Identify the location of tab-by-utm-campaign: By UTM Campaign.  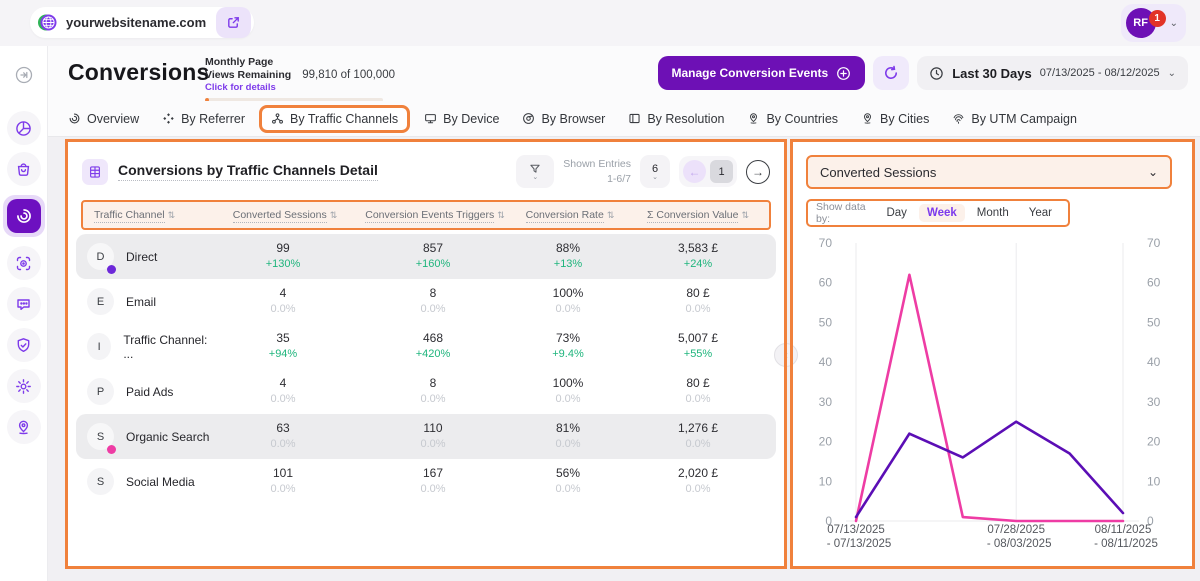
(1014, 119).